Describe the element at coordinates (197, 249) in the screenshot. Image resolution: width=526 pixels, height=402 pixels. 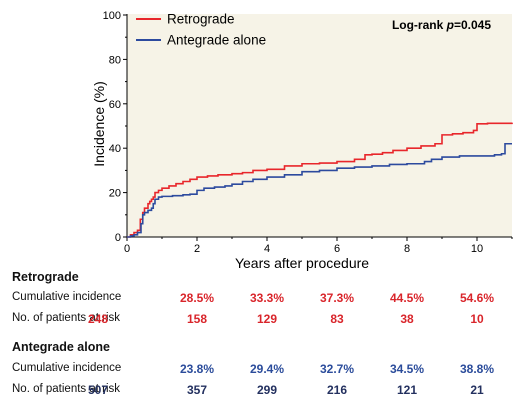
I see `x-tick-label: 2` at that location.